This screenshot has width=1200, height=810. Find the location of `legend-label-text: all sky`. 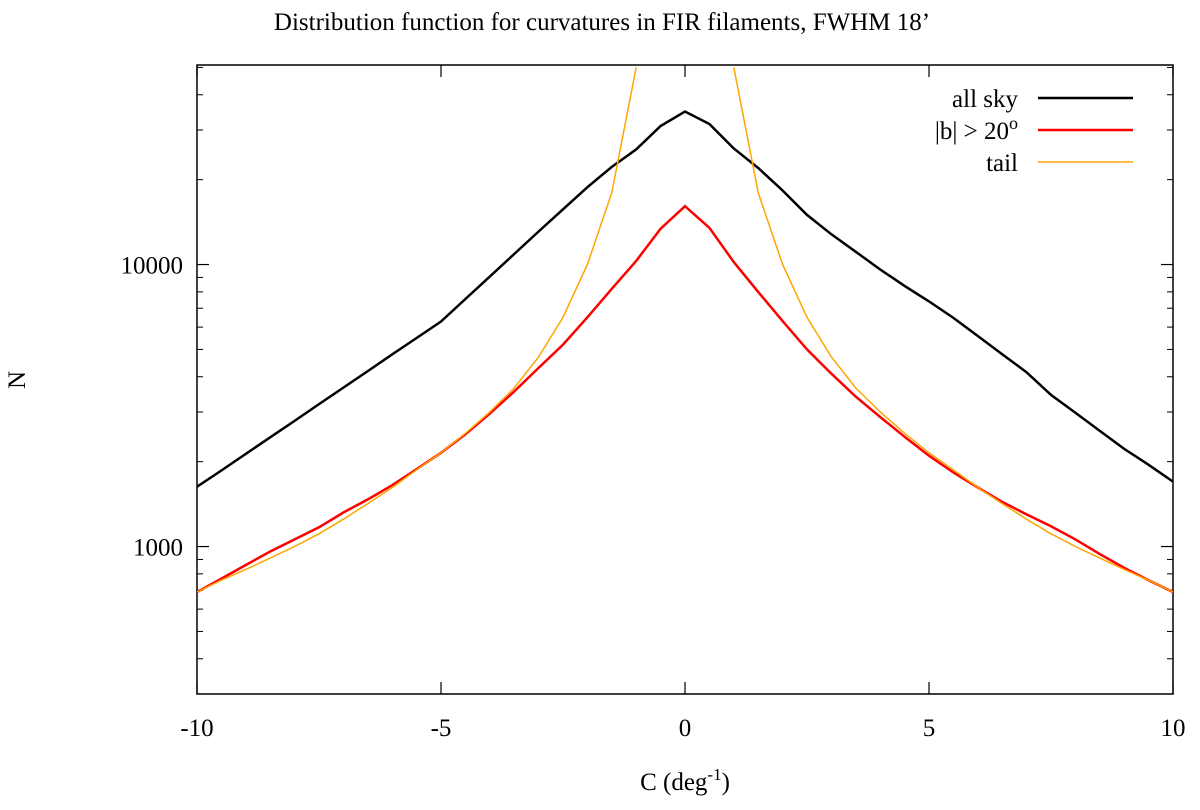

legend-label-text: all sky is located at coordinates (985, 99).